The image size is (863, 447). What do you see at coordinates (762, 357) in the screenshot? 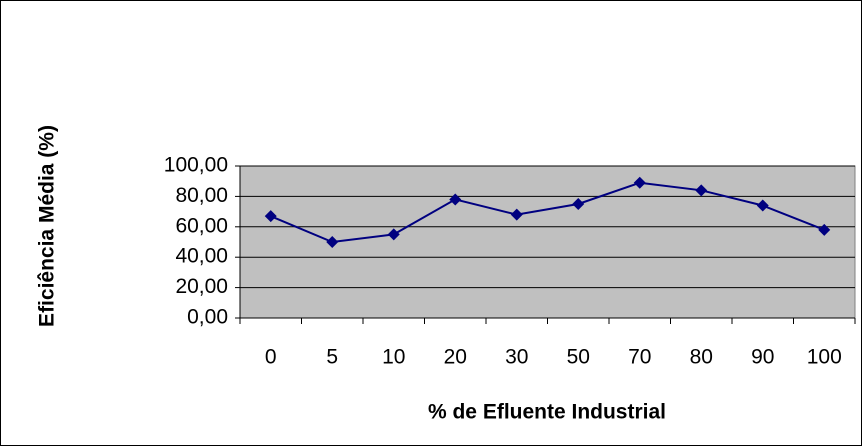
I see `x-tick-label: 90` at bounding box center [762, 357].